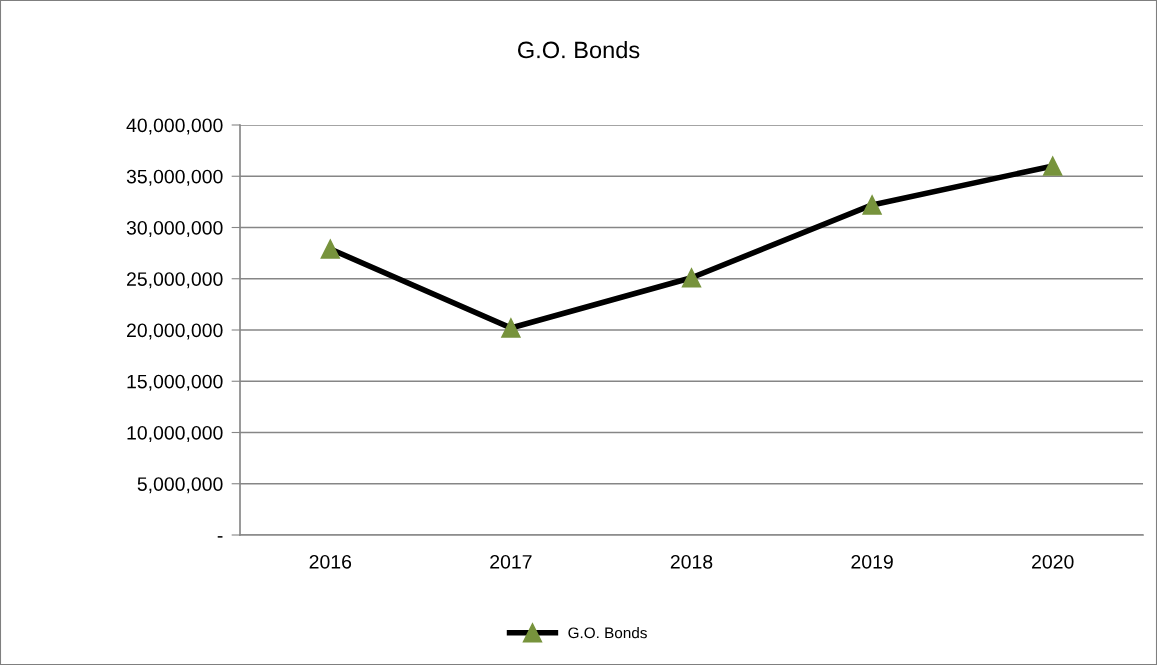 The width and height of the screenshot is (1157, 665). I want to click on y-tick-label: 10,000,000, so click(175, 434).